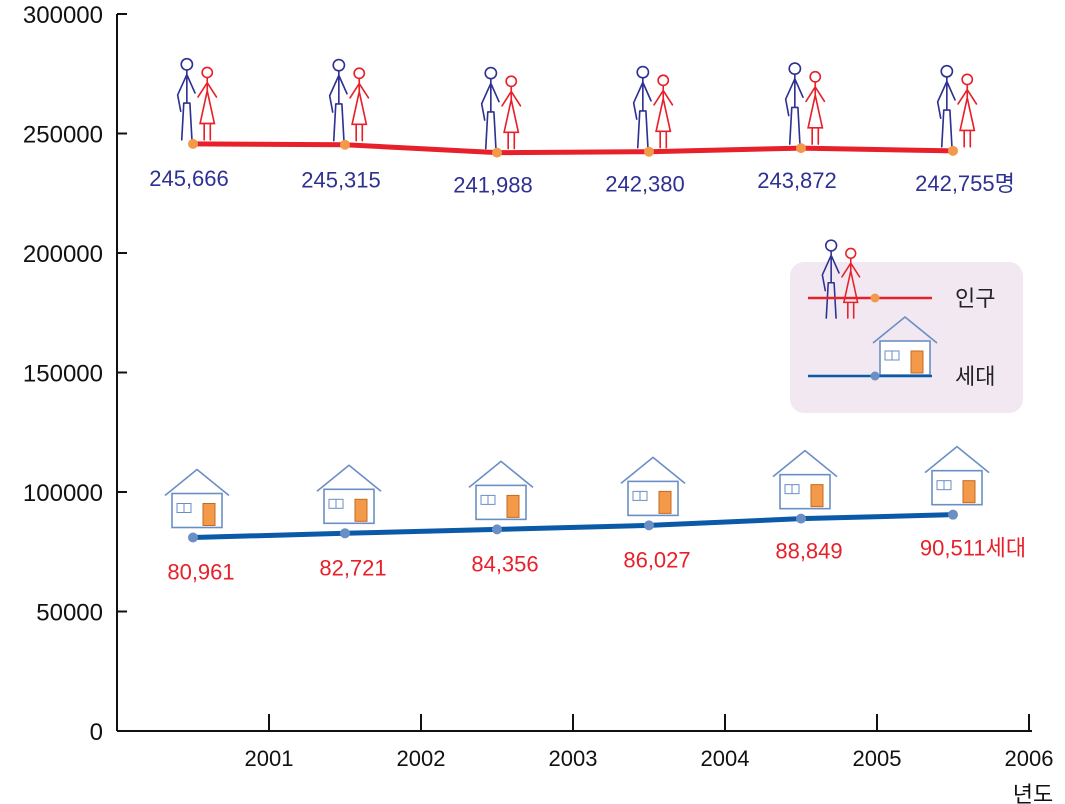  What do you see at coordinates (341, 180) in the screenshot?
I see `data-label: 245,315` at bounding box center [341, 180].